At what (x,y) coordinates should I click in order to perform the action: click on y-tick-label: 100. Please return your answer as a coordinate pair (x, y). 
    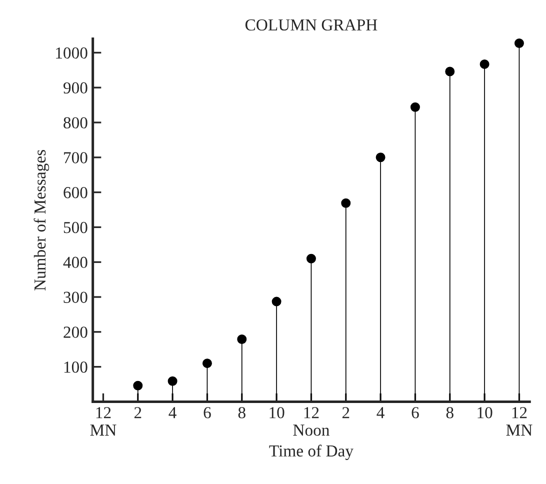
    Looking at the image, I should click on (76, 367).